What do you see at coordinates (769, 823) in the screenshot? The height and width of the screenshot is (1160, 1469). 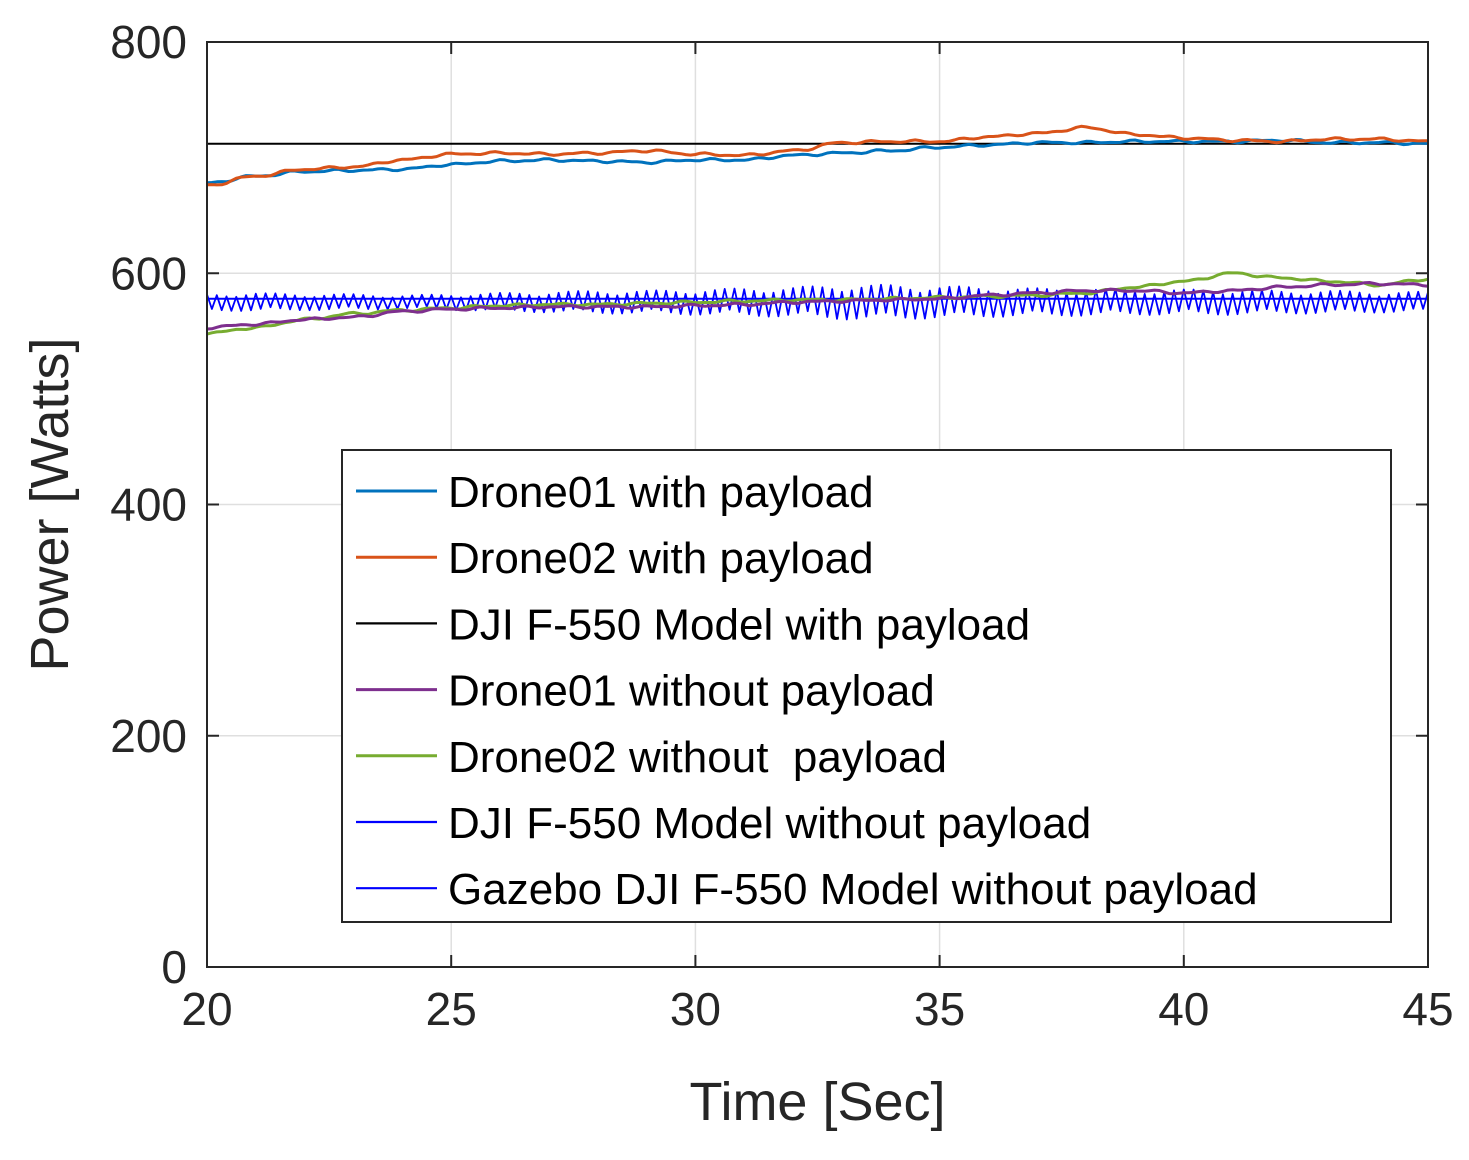 I see `legend-label: DJI F-550 Model without payload` at bounding box center [769, 823].